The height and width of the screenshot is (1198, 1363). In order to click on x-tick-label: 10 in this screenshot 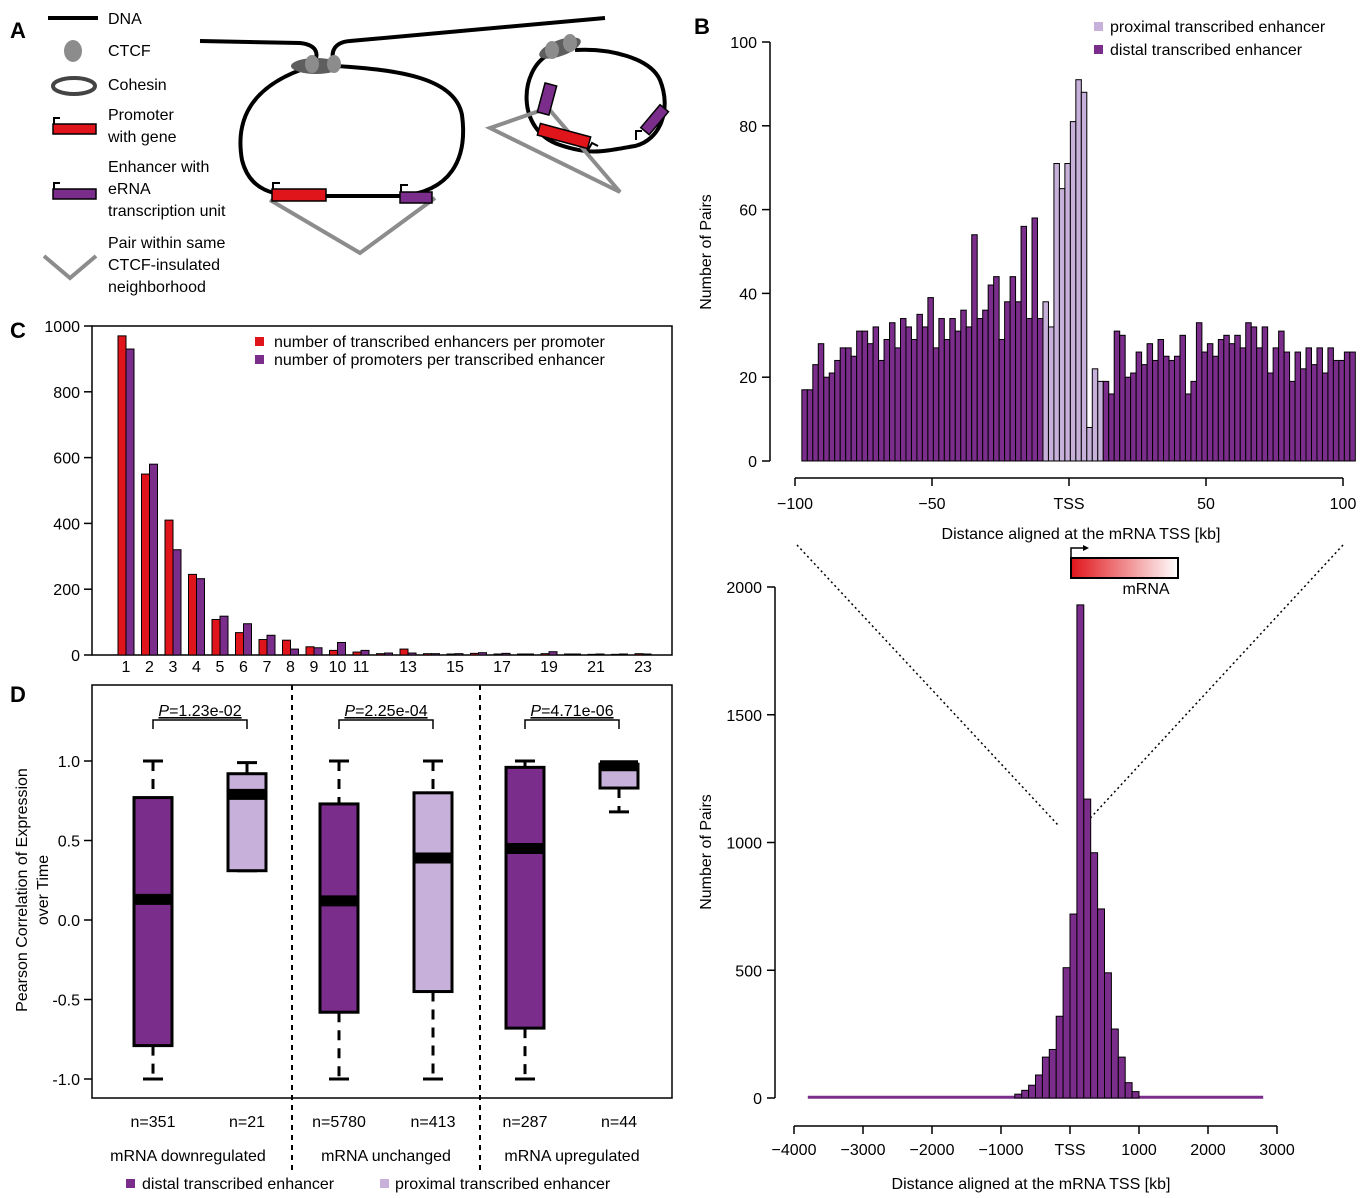, I will do `click(338, 667)`.